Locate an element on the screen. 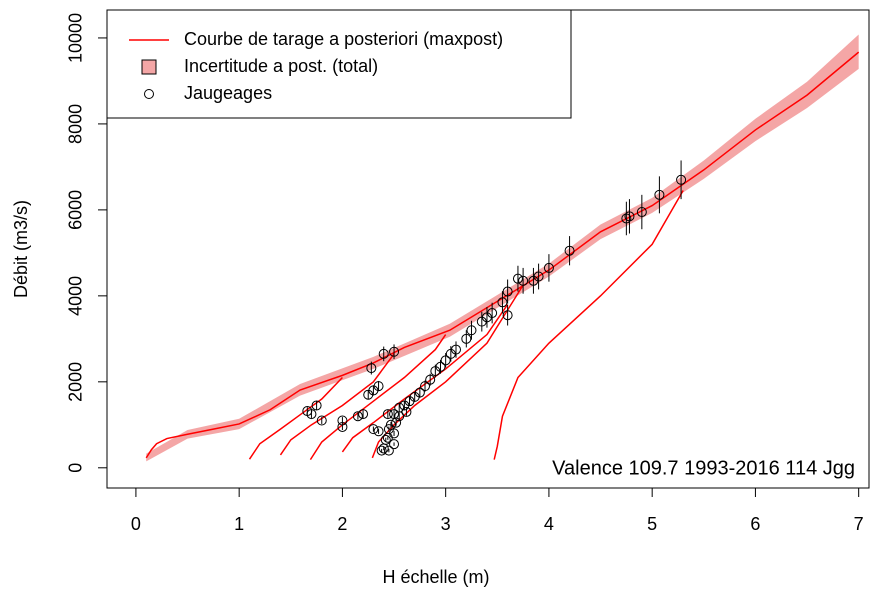  legend-label: Jaugeages is located at coordinates (228, 93).